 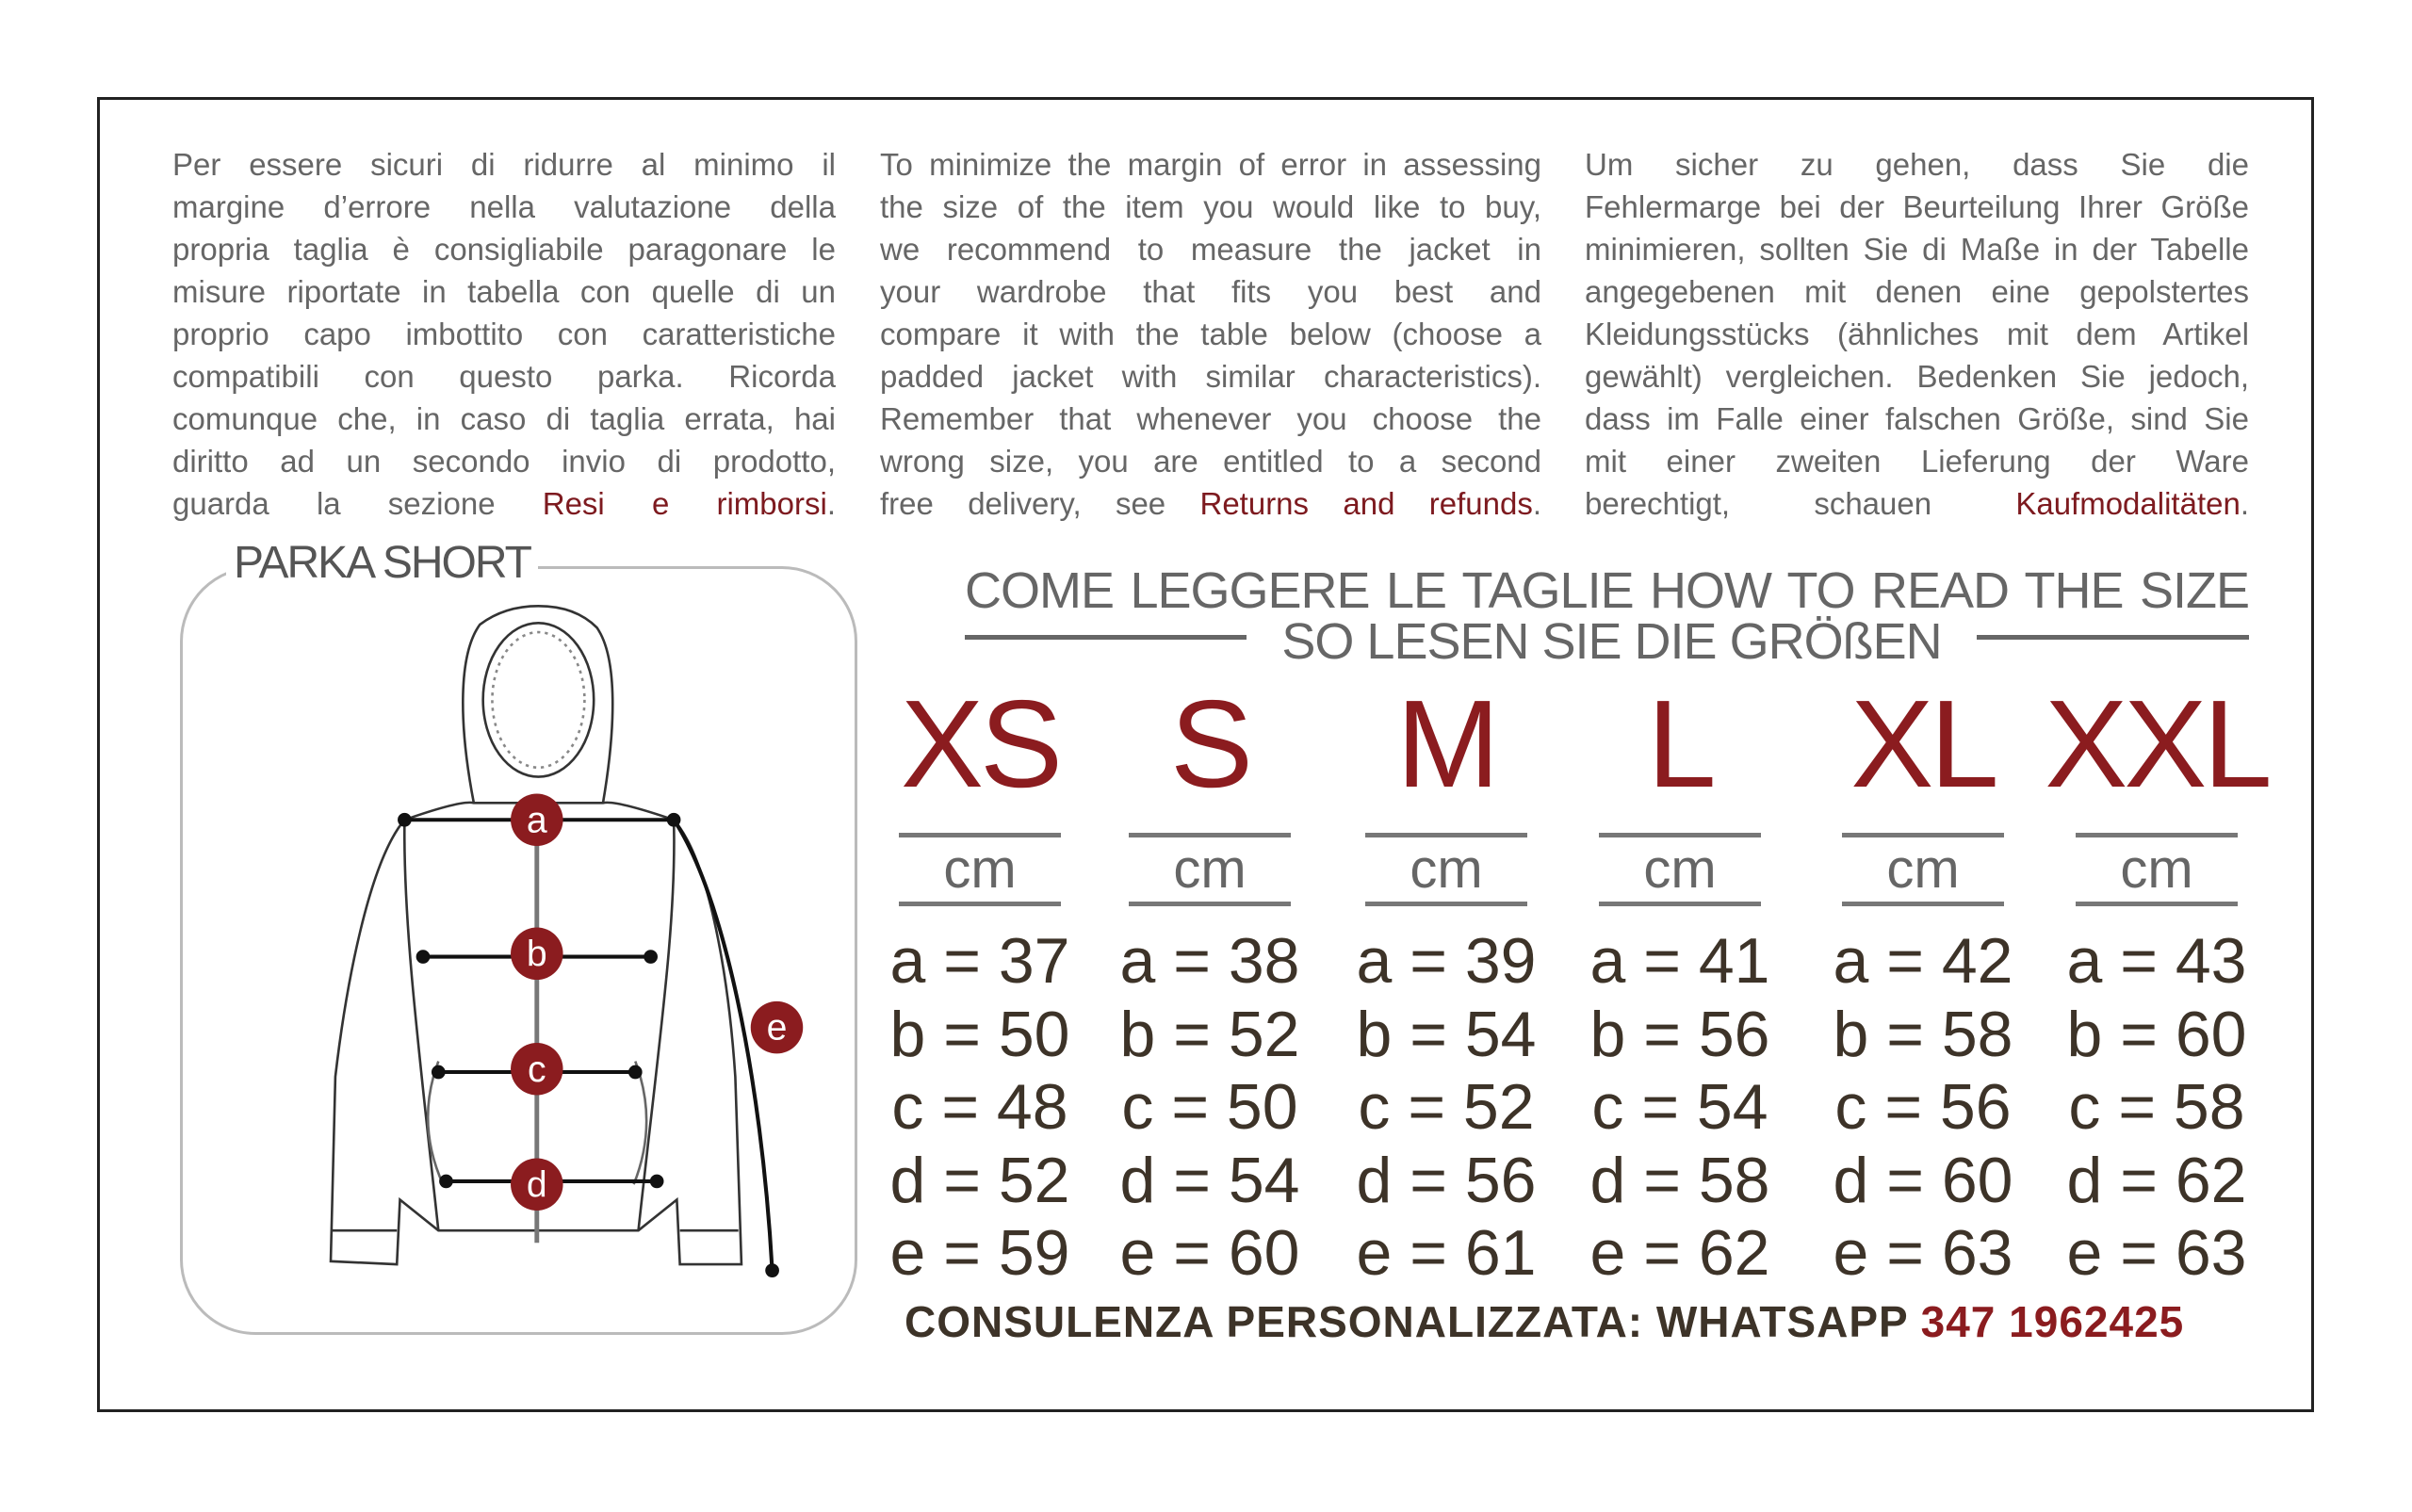 What do you see at coordinates (979, 961) in the screenshot?
I see `measurement-value: a = 37` at bounding box center [979, 961].